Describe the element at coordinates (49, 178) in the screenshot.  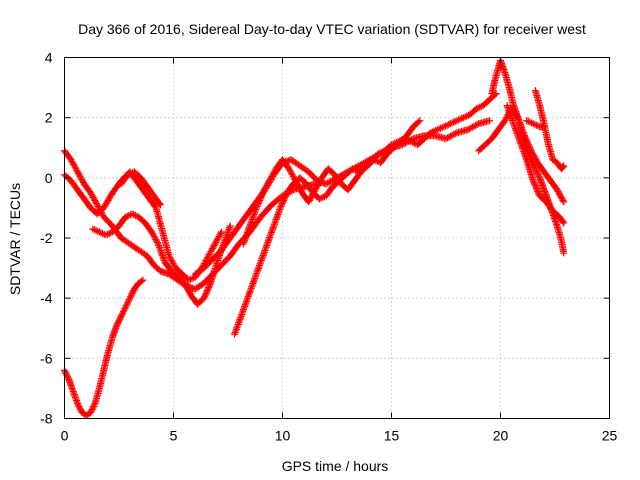
I see `y-tick-label: 0` at that location.